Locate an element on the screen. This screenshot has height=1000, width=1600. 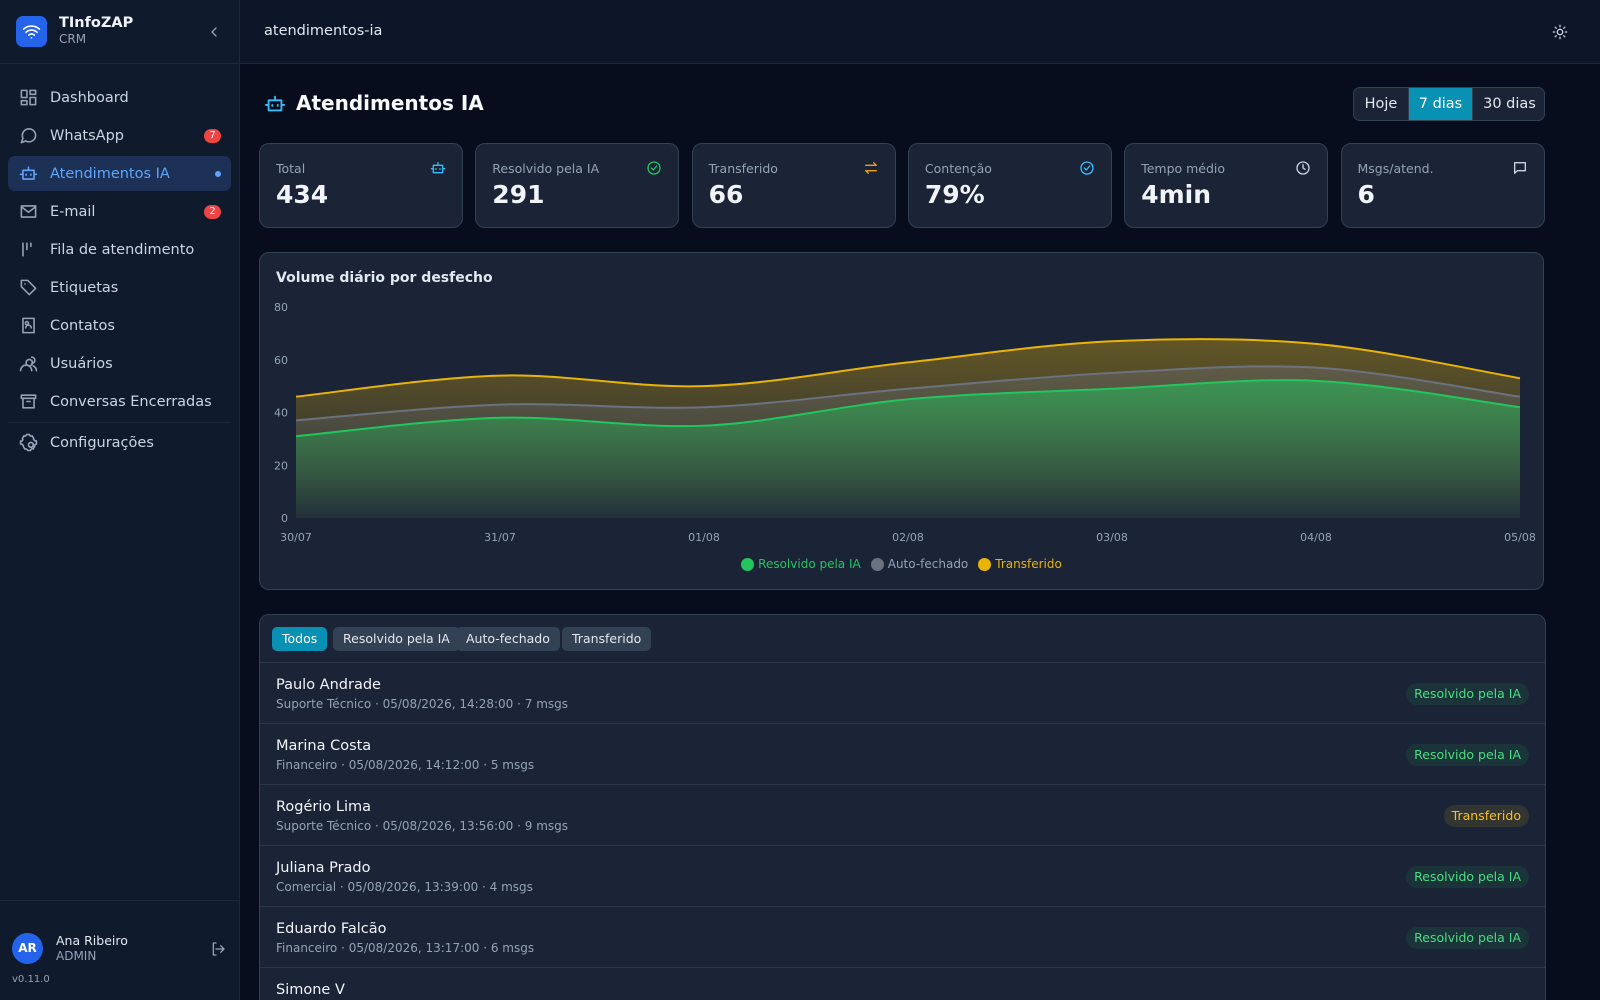
nav-item: Conversas Encerradas is located at coordinates (119, 401).